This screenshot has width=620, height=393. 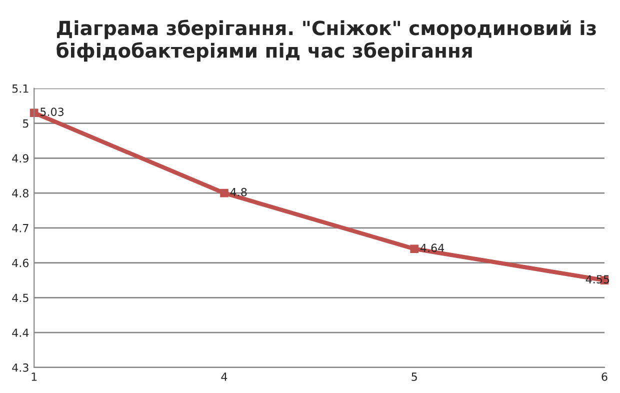 I want to click on y-tick-label: 4.8, so click(x=20, y=193).